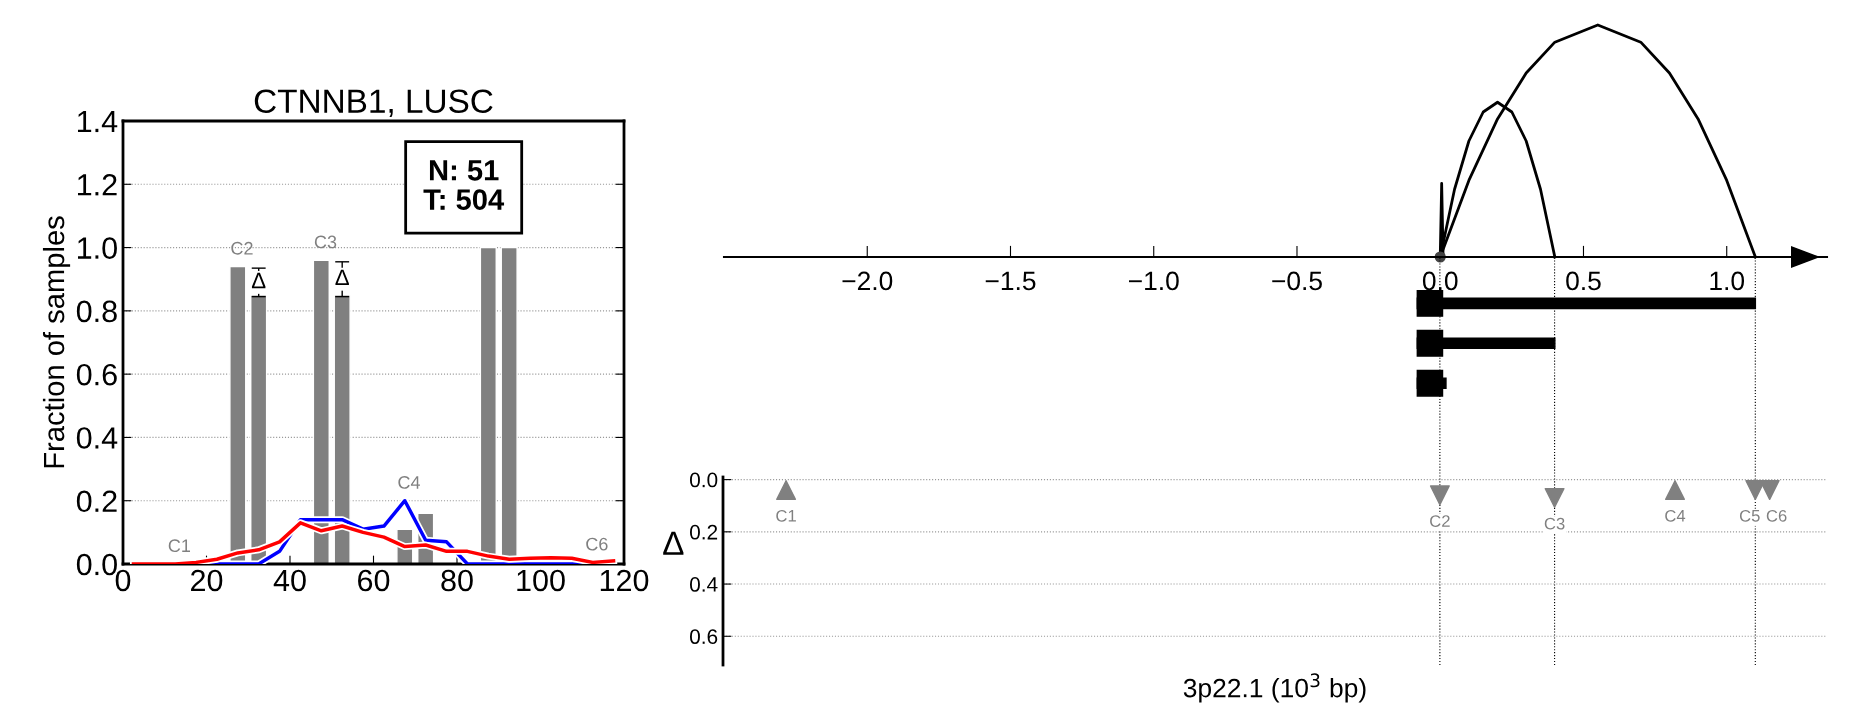  Describe the element at coordinates (123, 580) in the screenshot. I see `x-tick-label: 0` at that location.